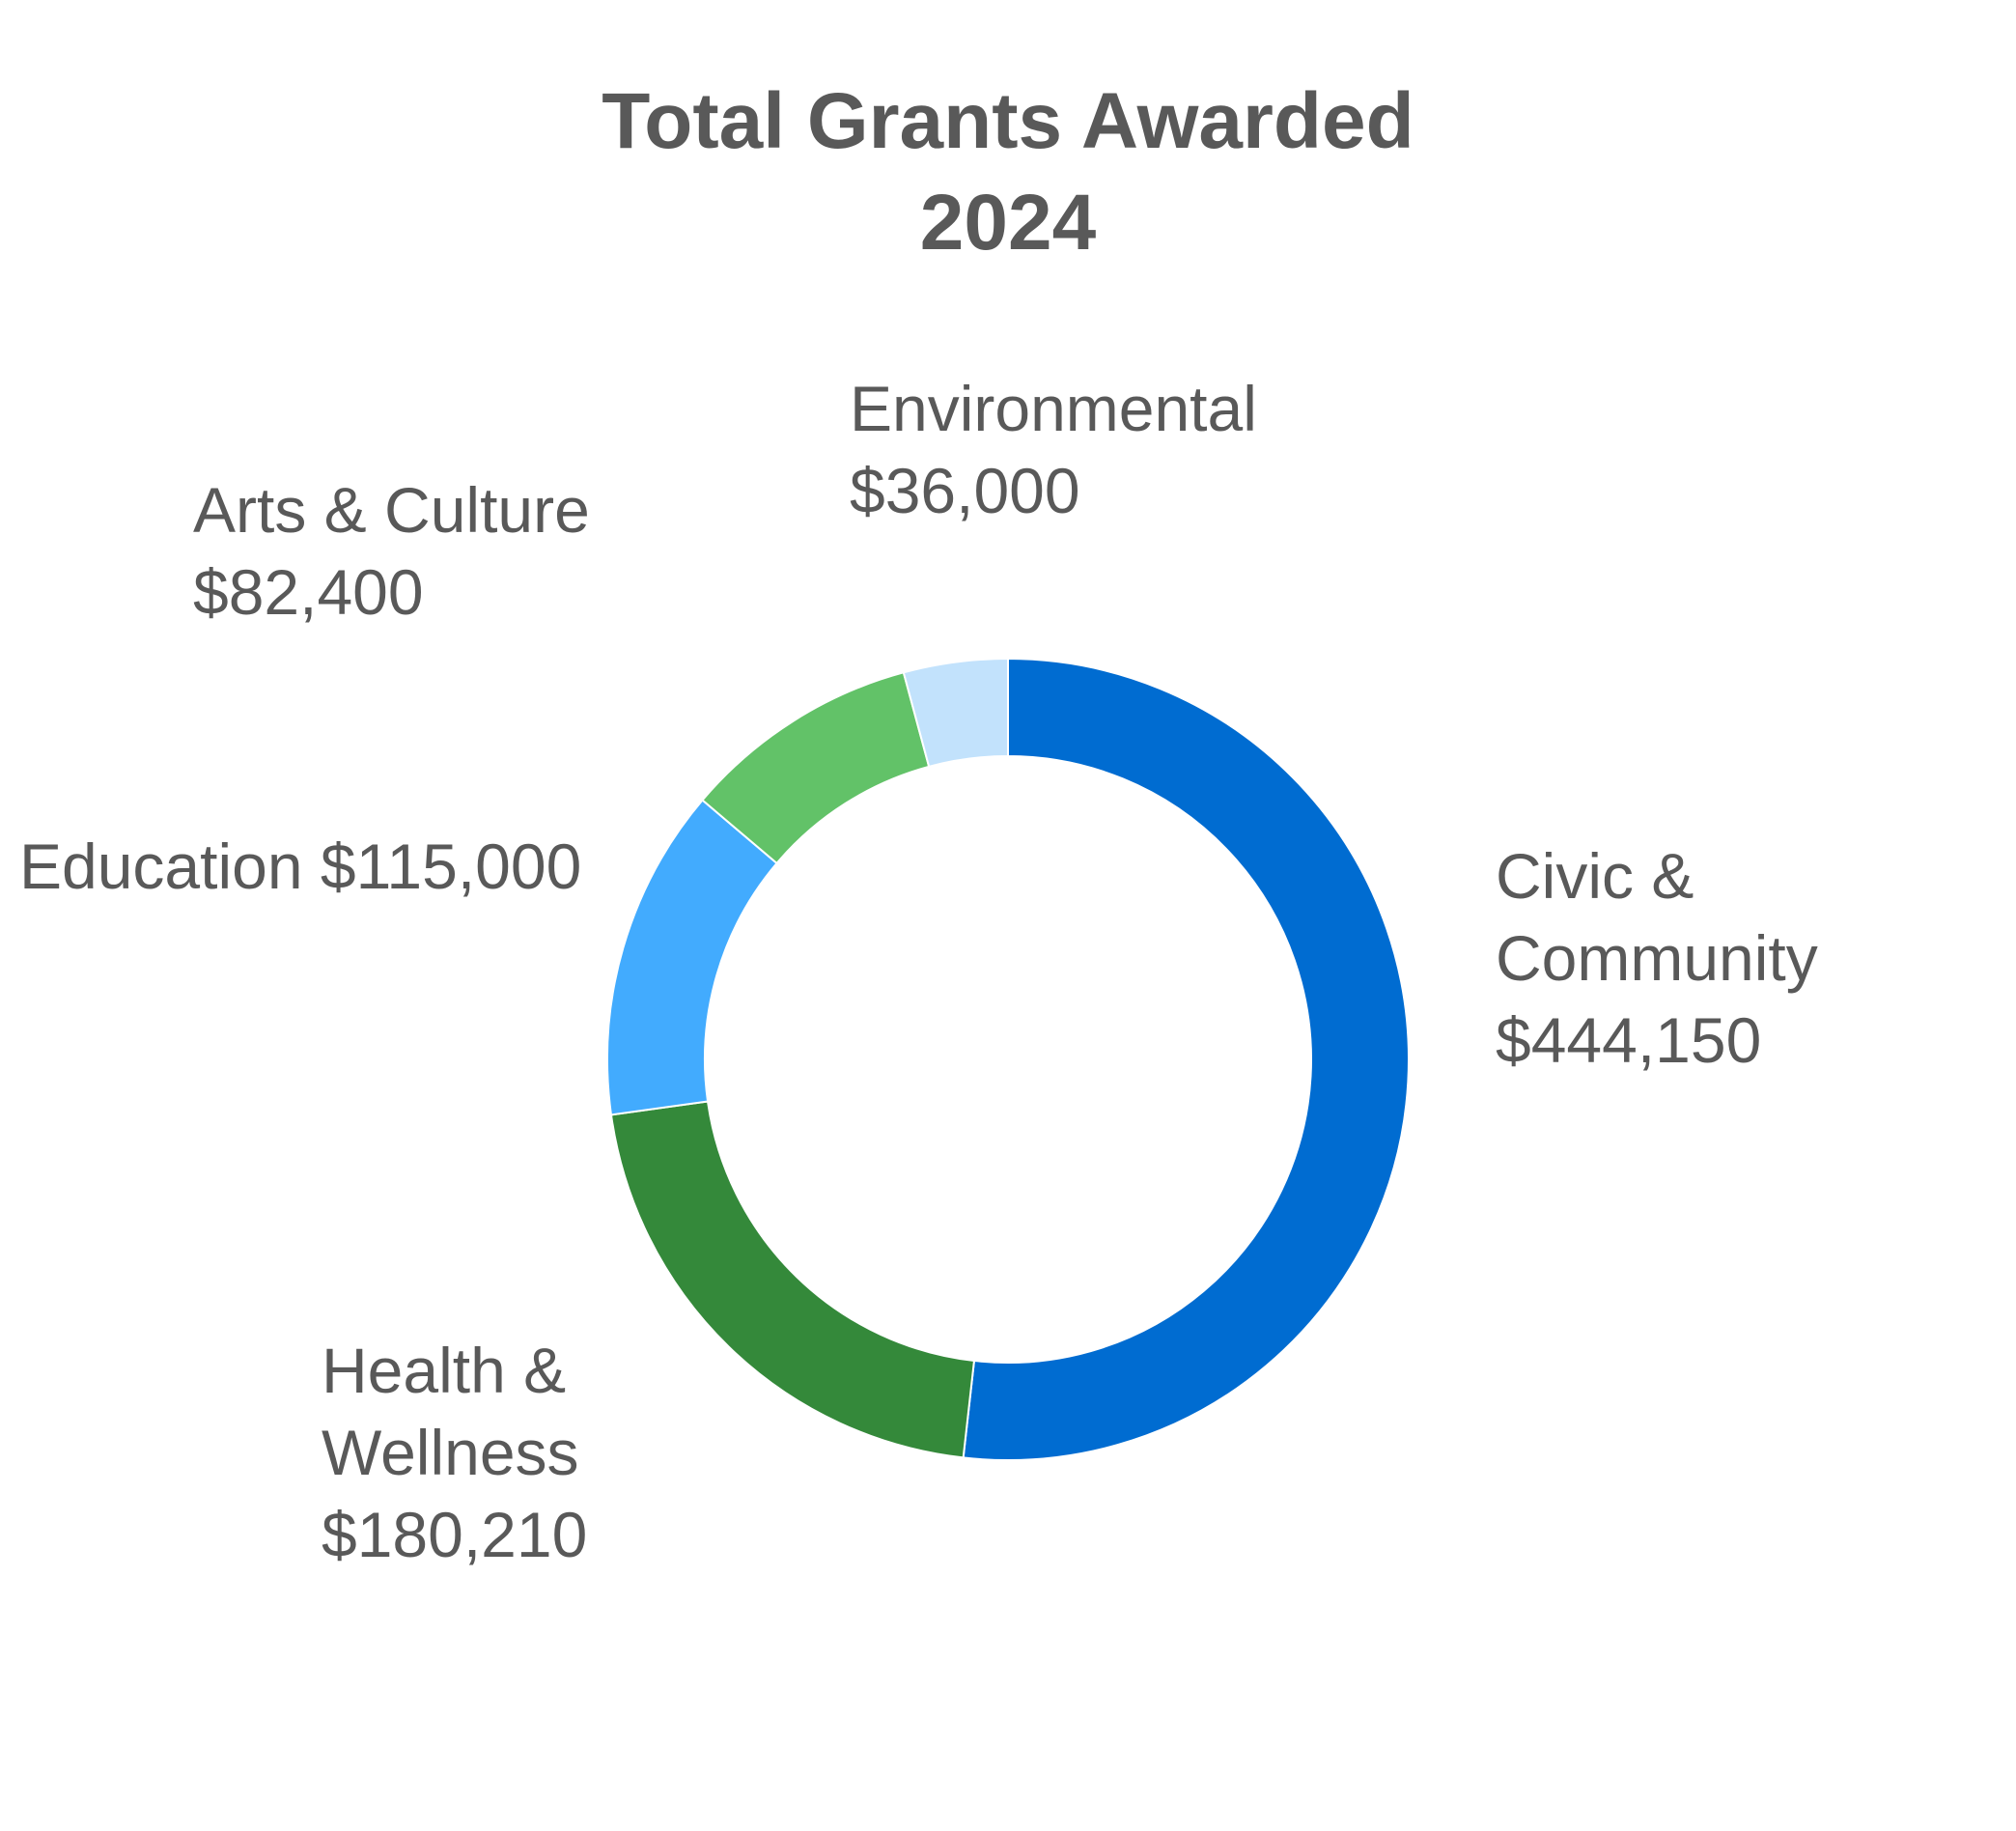 This screenshot has width=2016, height=1831. What do you see at coordinates (455, 1534) in the screenshot?
I see `slice-label-line: $180,210` at bounding box center [455, 1534].